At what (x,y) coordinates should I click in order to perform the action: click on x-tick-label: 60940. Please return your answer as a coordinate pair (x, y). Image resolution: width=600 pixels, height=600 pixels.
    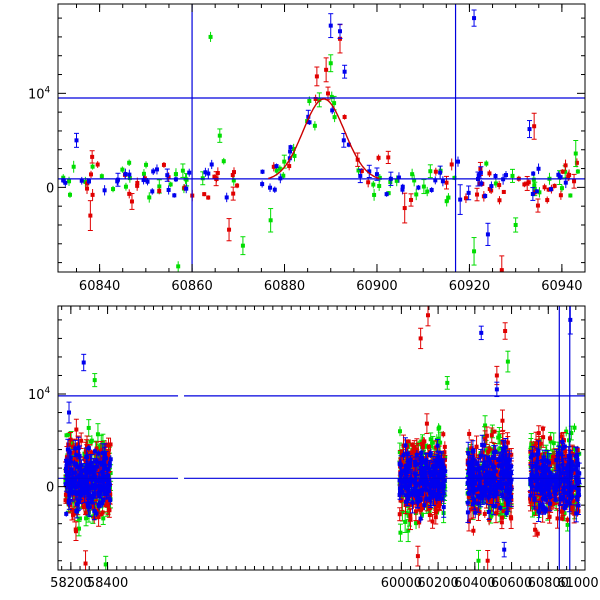
    Looking at the image, I should click on (561, 286).